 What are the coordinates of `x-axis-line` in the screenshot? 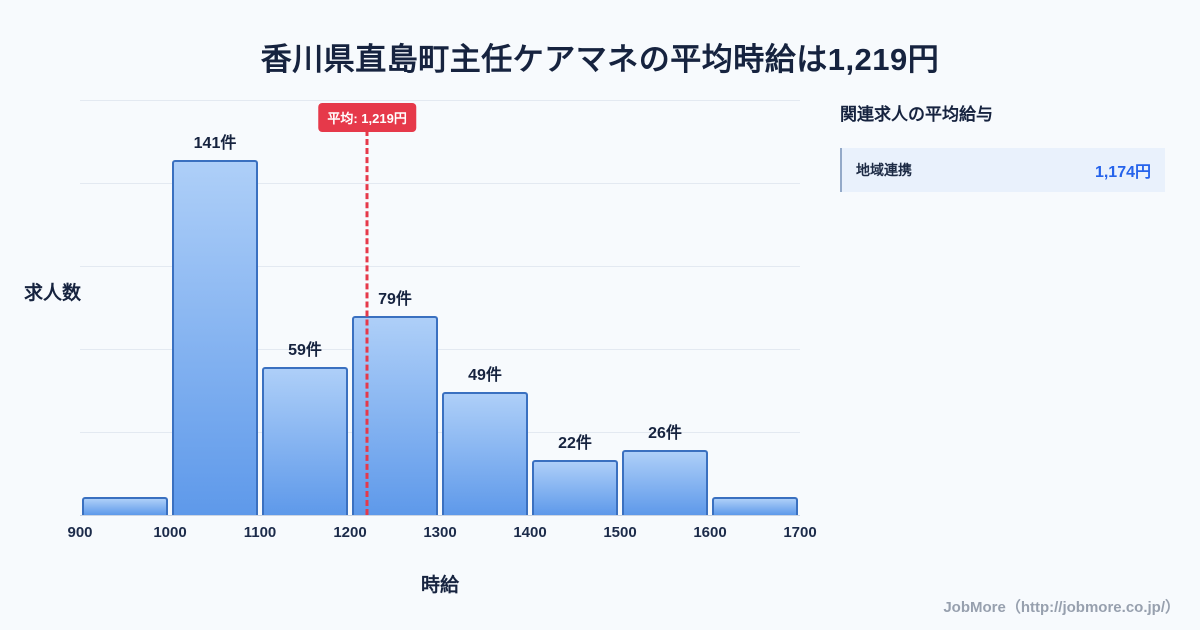 It's located at (440, 515).